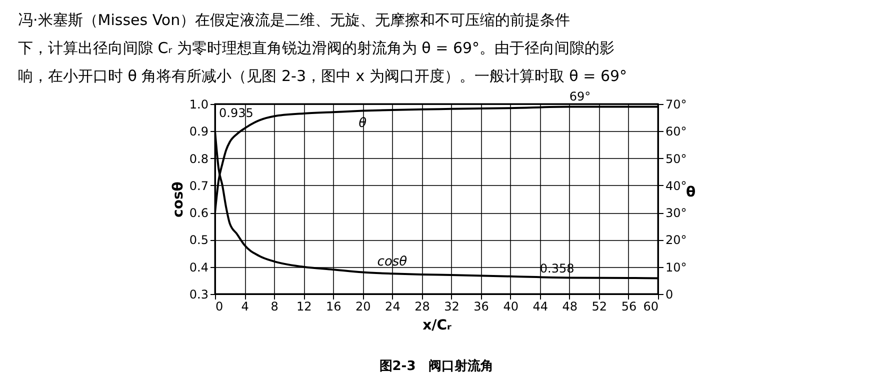 This screenshot has height=382, width=881. What do you see at coordinates (304, 307) in the screenshot?
I see `x-tick-label: 12` at bounding box center [304, 307].